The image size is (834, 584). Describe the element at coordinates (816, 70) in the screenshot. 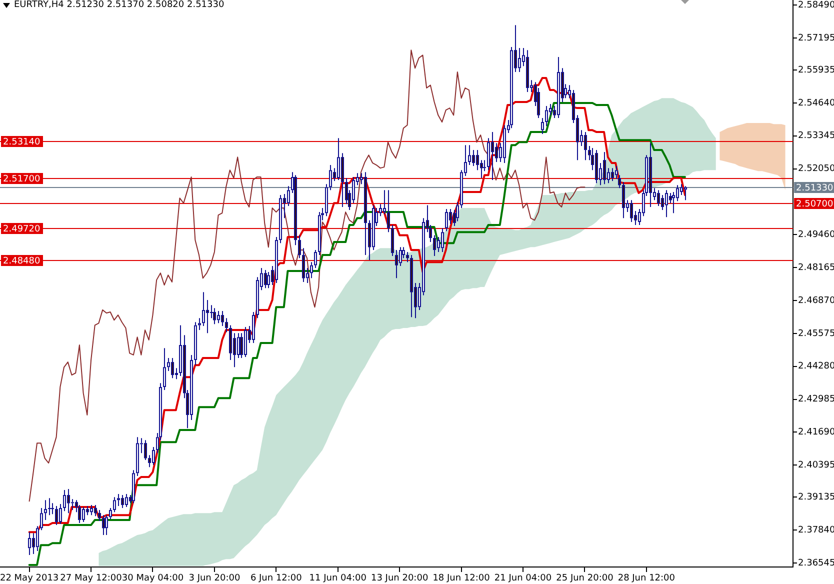

I see `y-tick-label: 2.55935` at that location.